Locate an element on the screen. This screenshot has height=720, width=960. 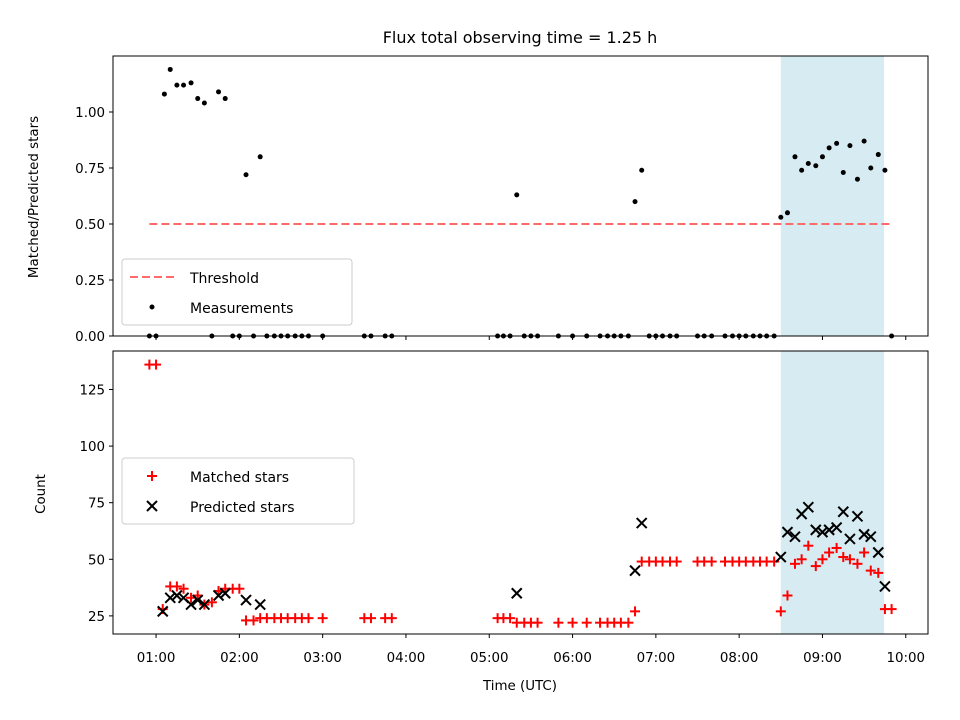
bottom-y-tick-label: 125 is located at coordinates (92, 390).